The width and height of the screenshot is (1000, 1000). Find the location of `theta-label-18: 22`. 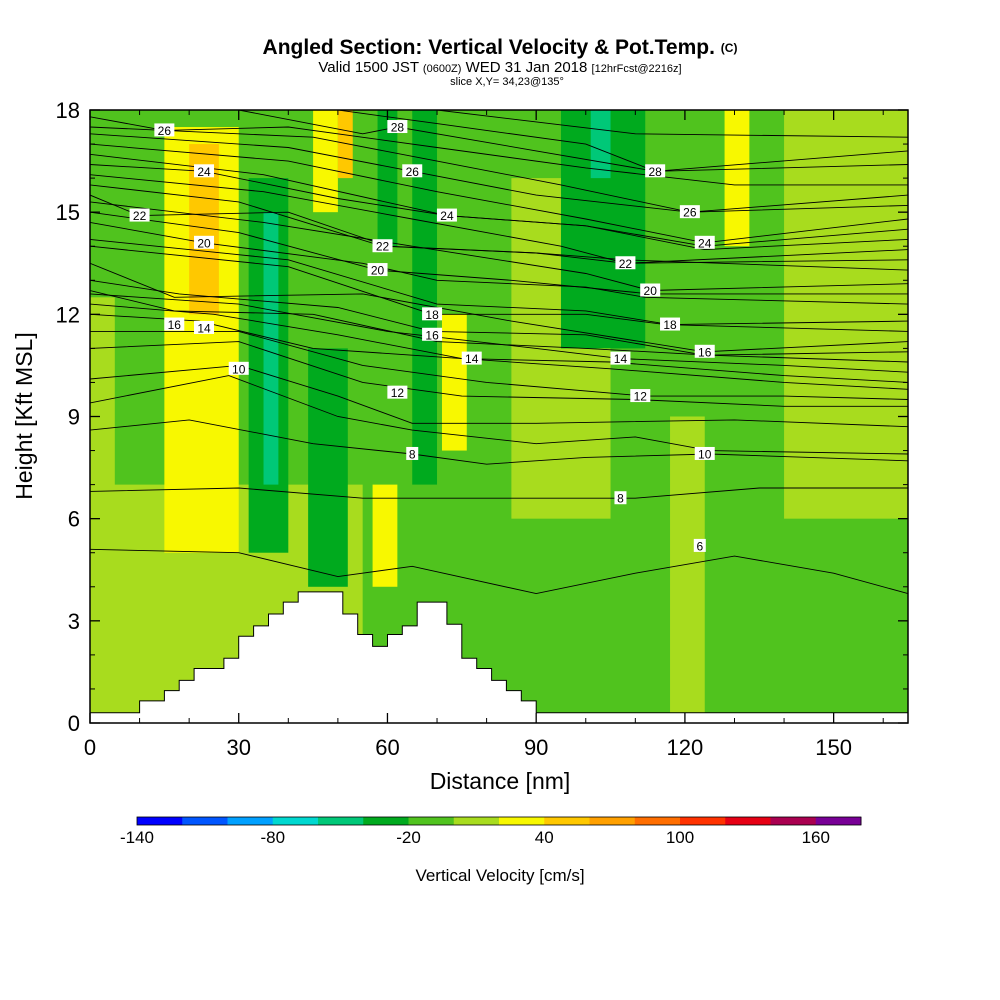

theta-label-18: 22 is located at coordinates (140, 216).